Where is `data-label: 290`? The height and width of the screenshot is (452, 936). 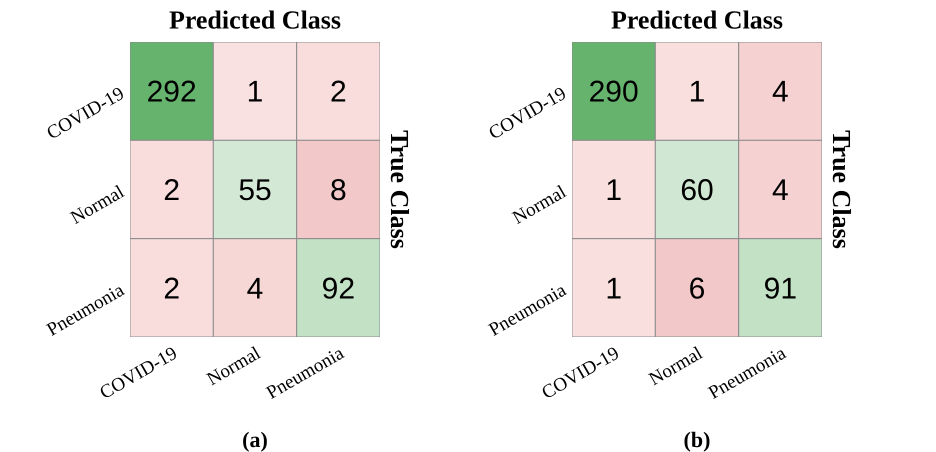 data-label: 290 is located at coordinates (613, 92).